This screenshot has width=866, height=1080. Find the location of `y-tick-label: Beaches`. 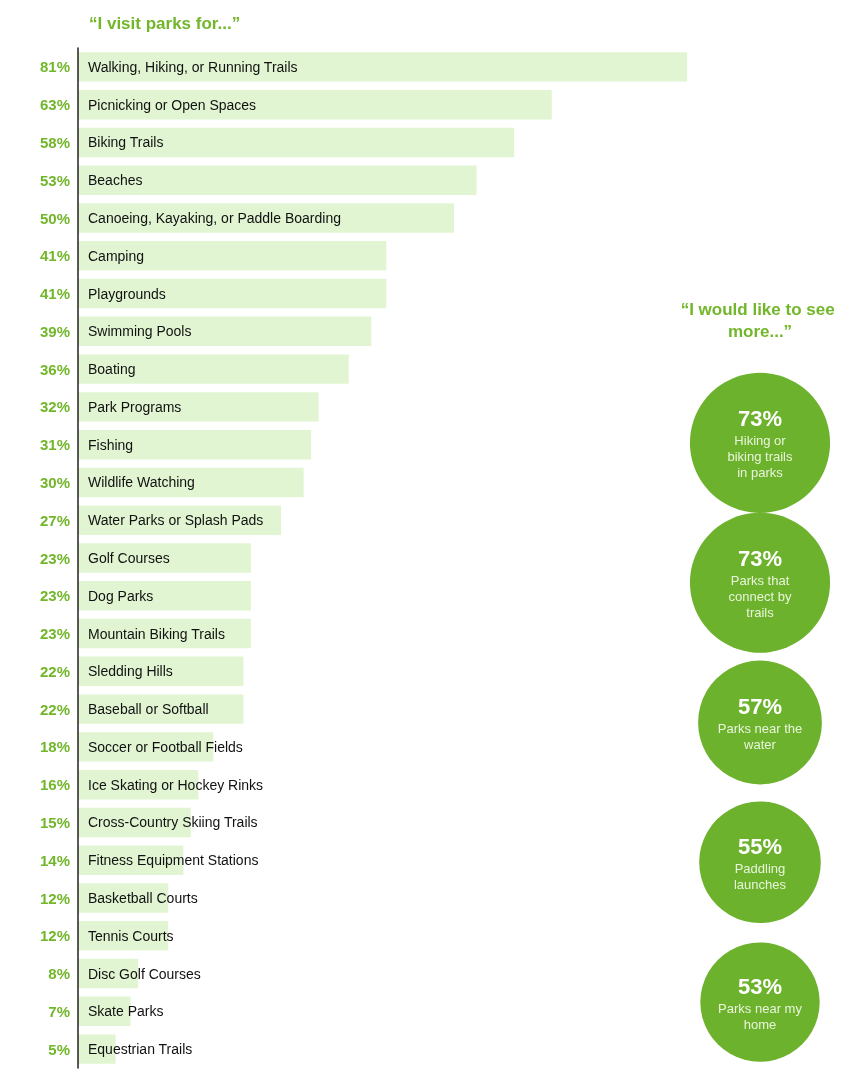

y-tick-label: Beaches is located at coordinates (115, 180).